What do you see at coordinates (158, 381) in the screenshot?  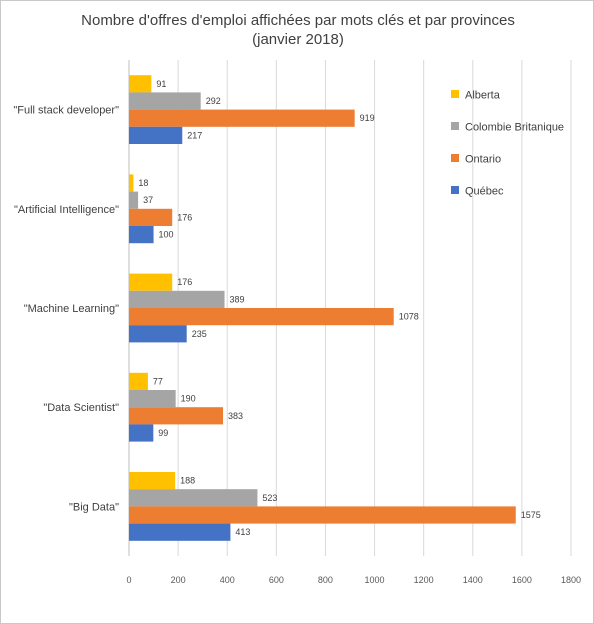 I see `data-label: 77` at bounding box center [158, 381].